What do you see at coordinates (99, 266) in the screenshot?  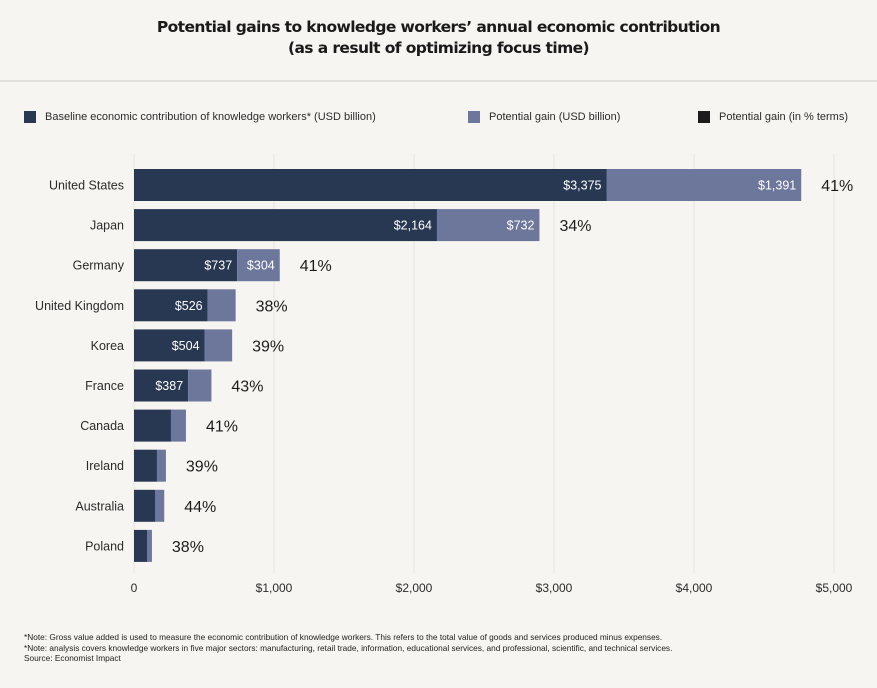 I see `category-label: Germany` at bounding box center [99, 266].